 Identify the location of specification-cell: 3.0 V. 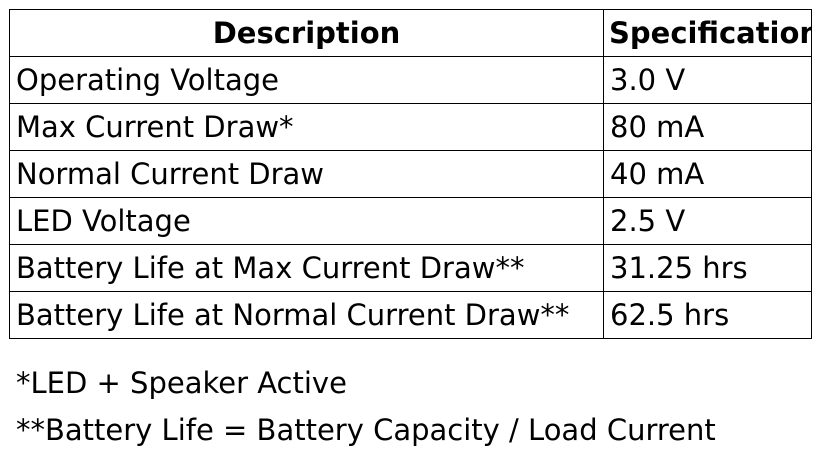
(707, 80).